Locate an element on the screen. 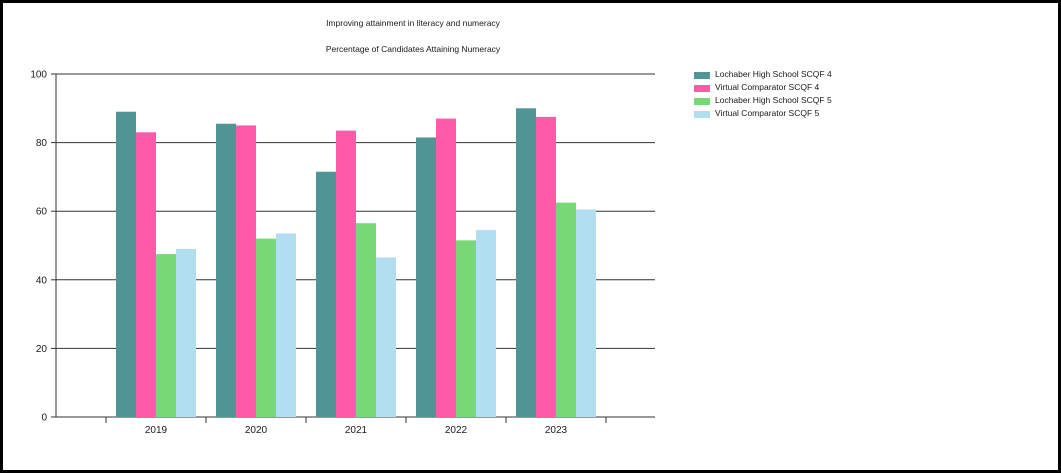  y-tick-label: 40 is located at coordinates (42, 280).